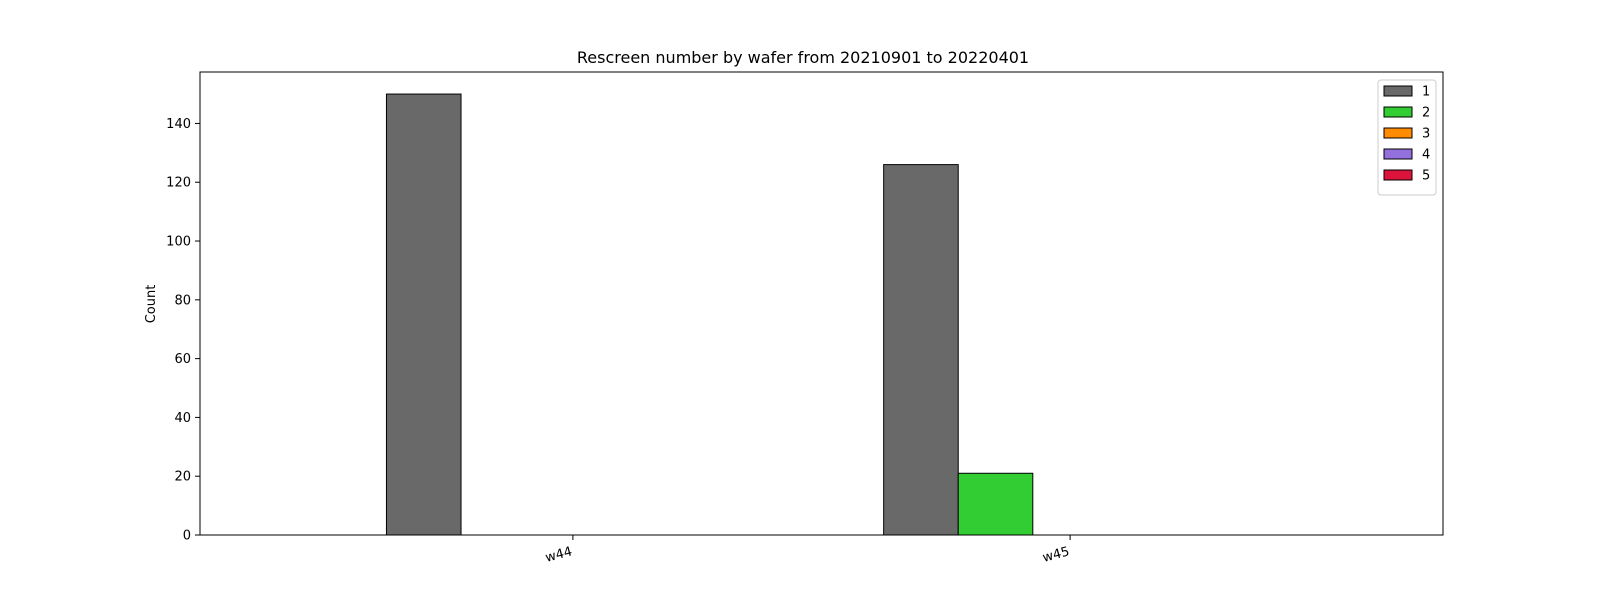  Describe the element at coordinates (151, 304) in the screenshot. I see `y-axis-label: Count` at that location.